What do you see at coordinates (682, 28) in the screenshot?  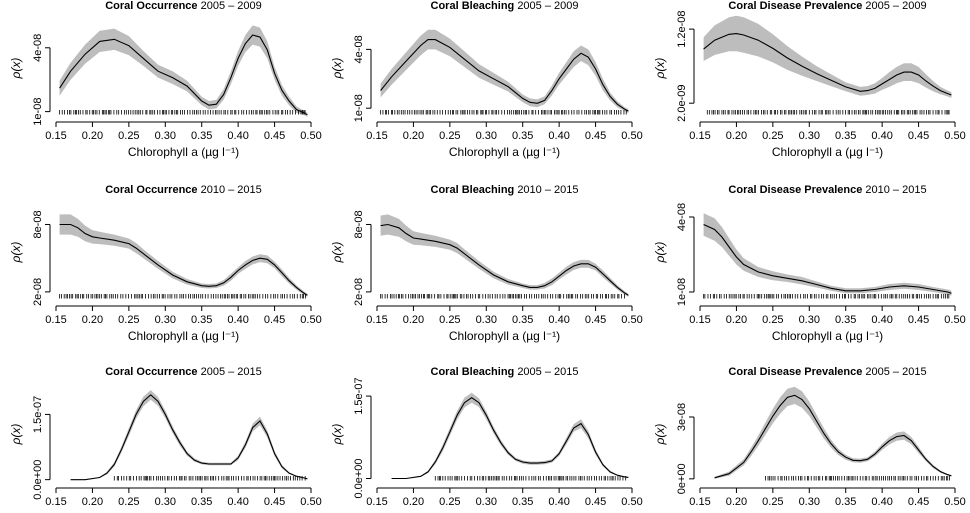 I see `y-tick-label: 1.2e-08` at bounding box center [682, 28].